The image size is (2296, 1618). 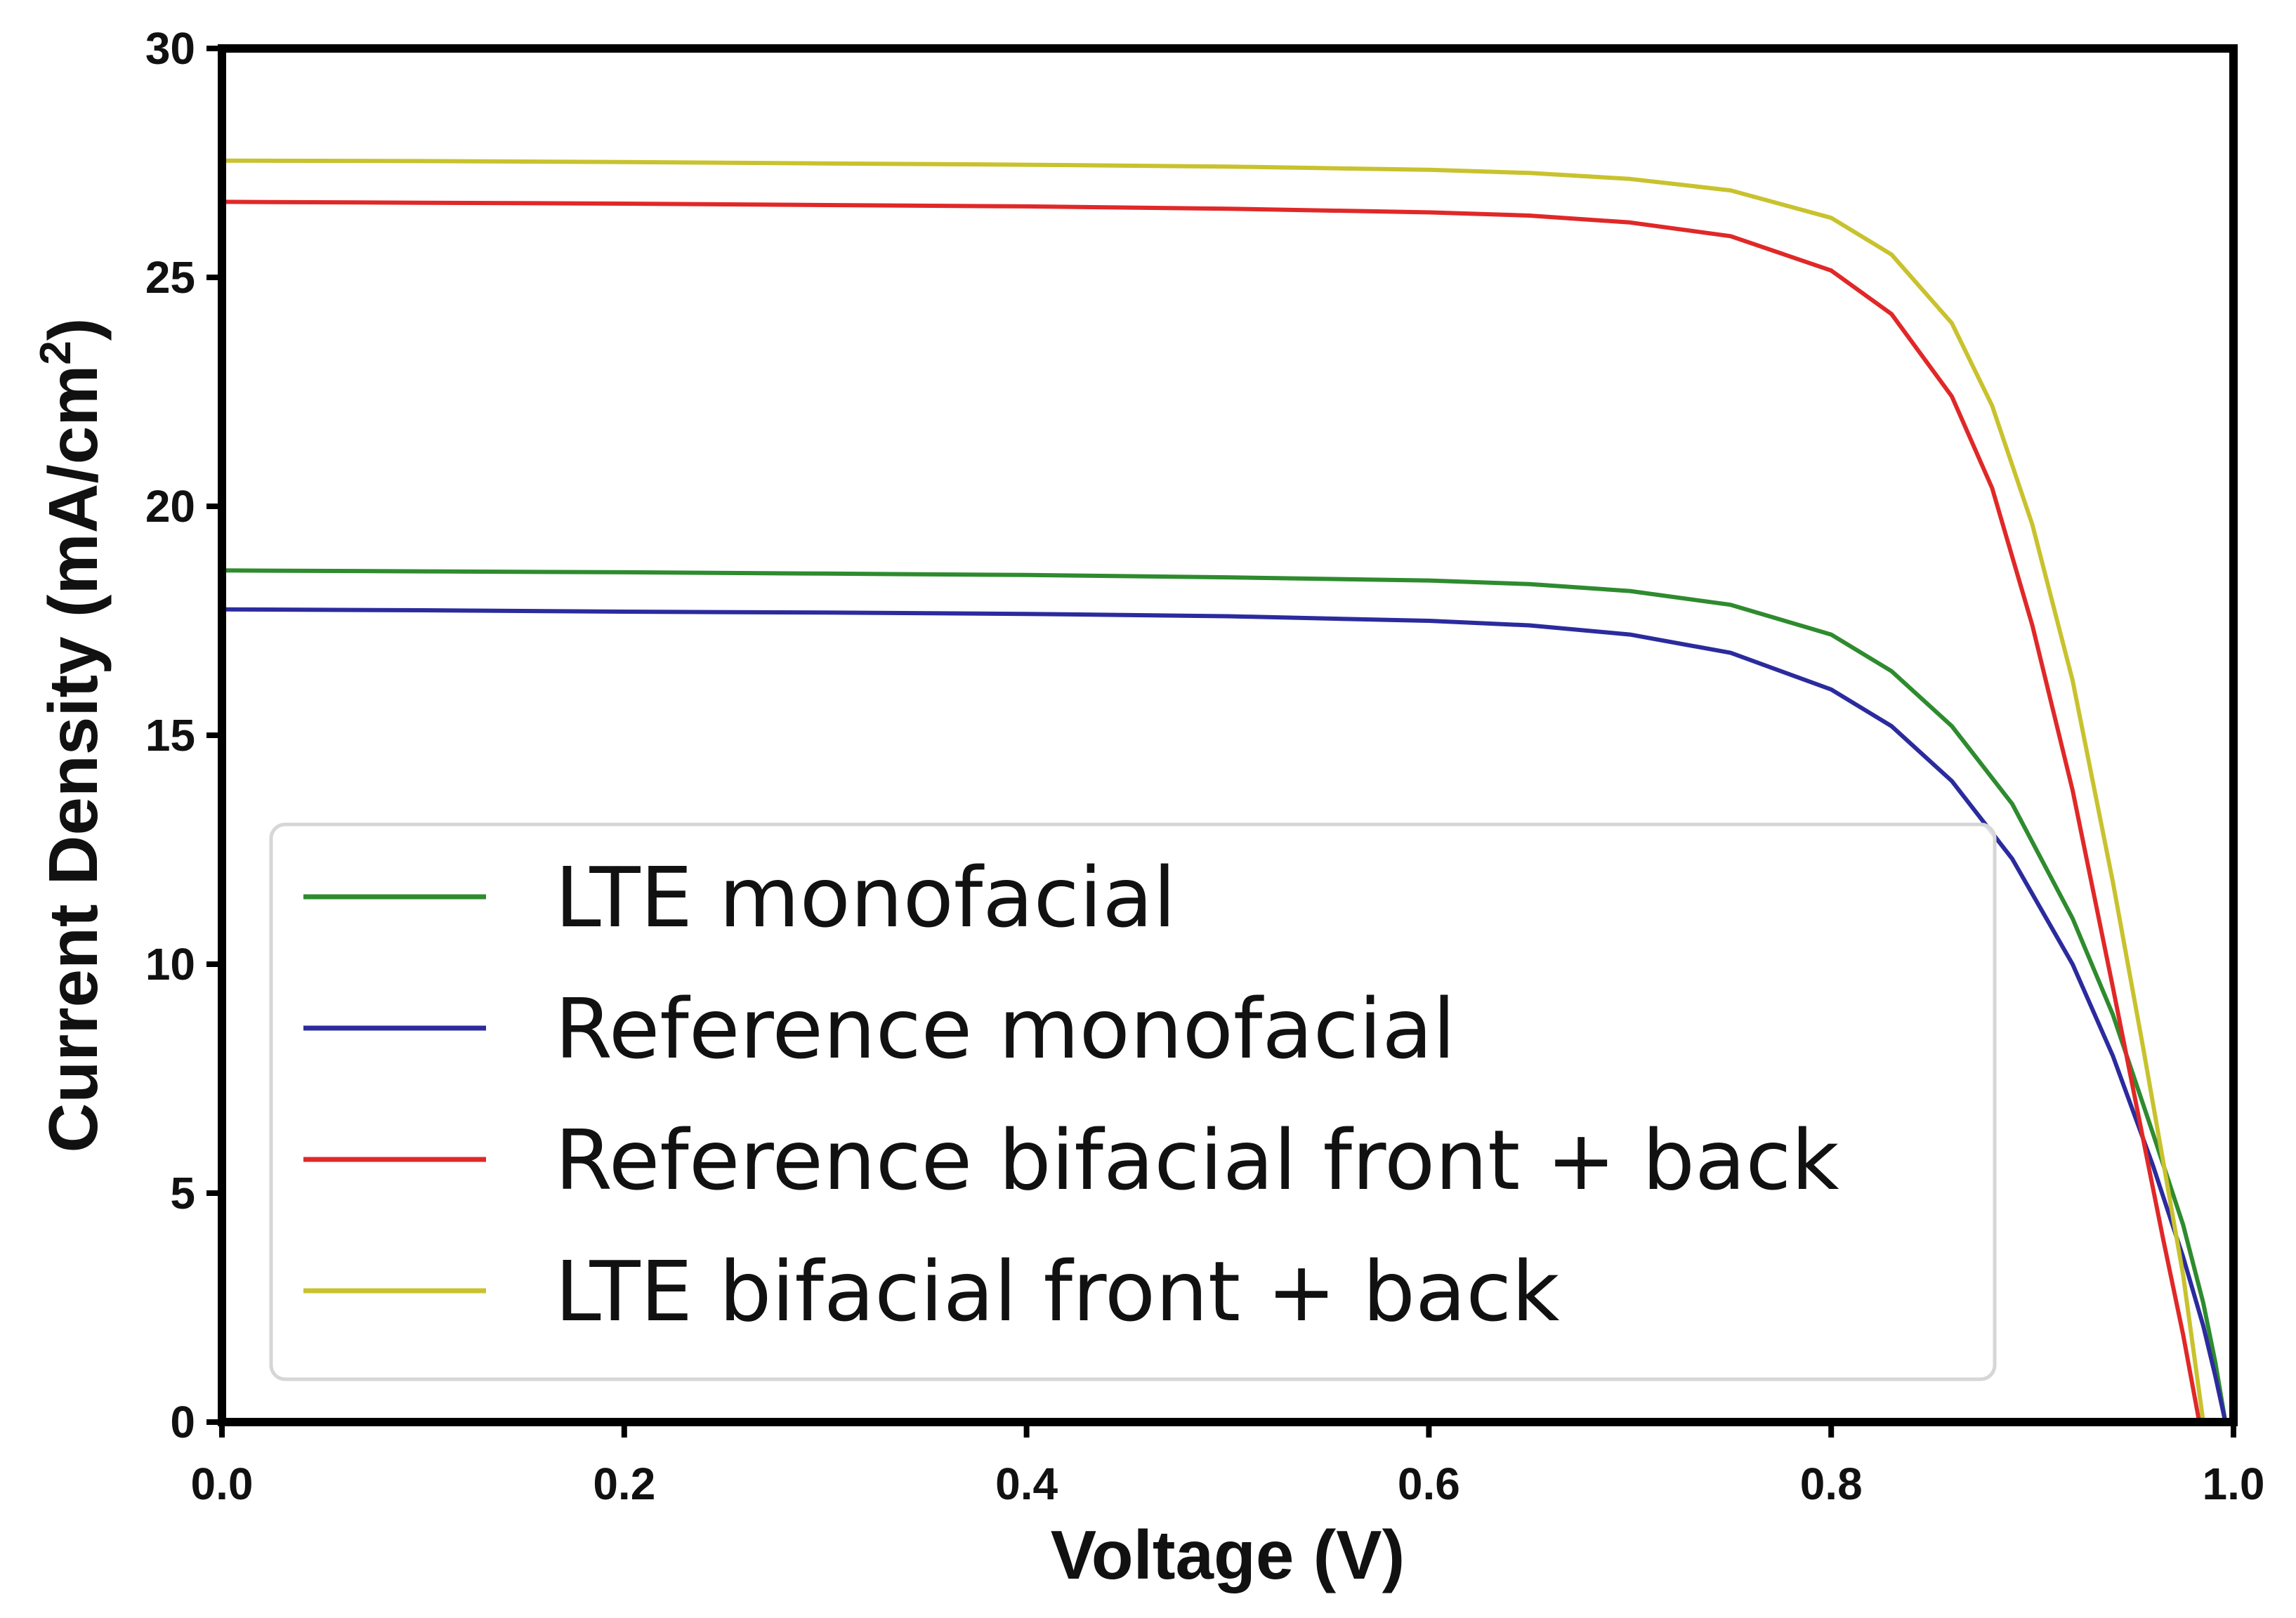 What do you see at coordinates (170, 735) in the screenshot?
I see `y-tick-label: 15` at bounding box center [170, 735].